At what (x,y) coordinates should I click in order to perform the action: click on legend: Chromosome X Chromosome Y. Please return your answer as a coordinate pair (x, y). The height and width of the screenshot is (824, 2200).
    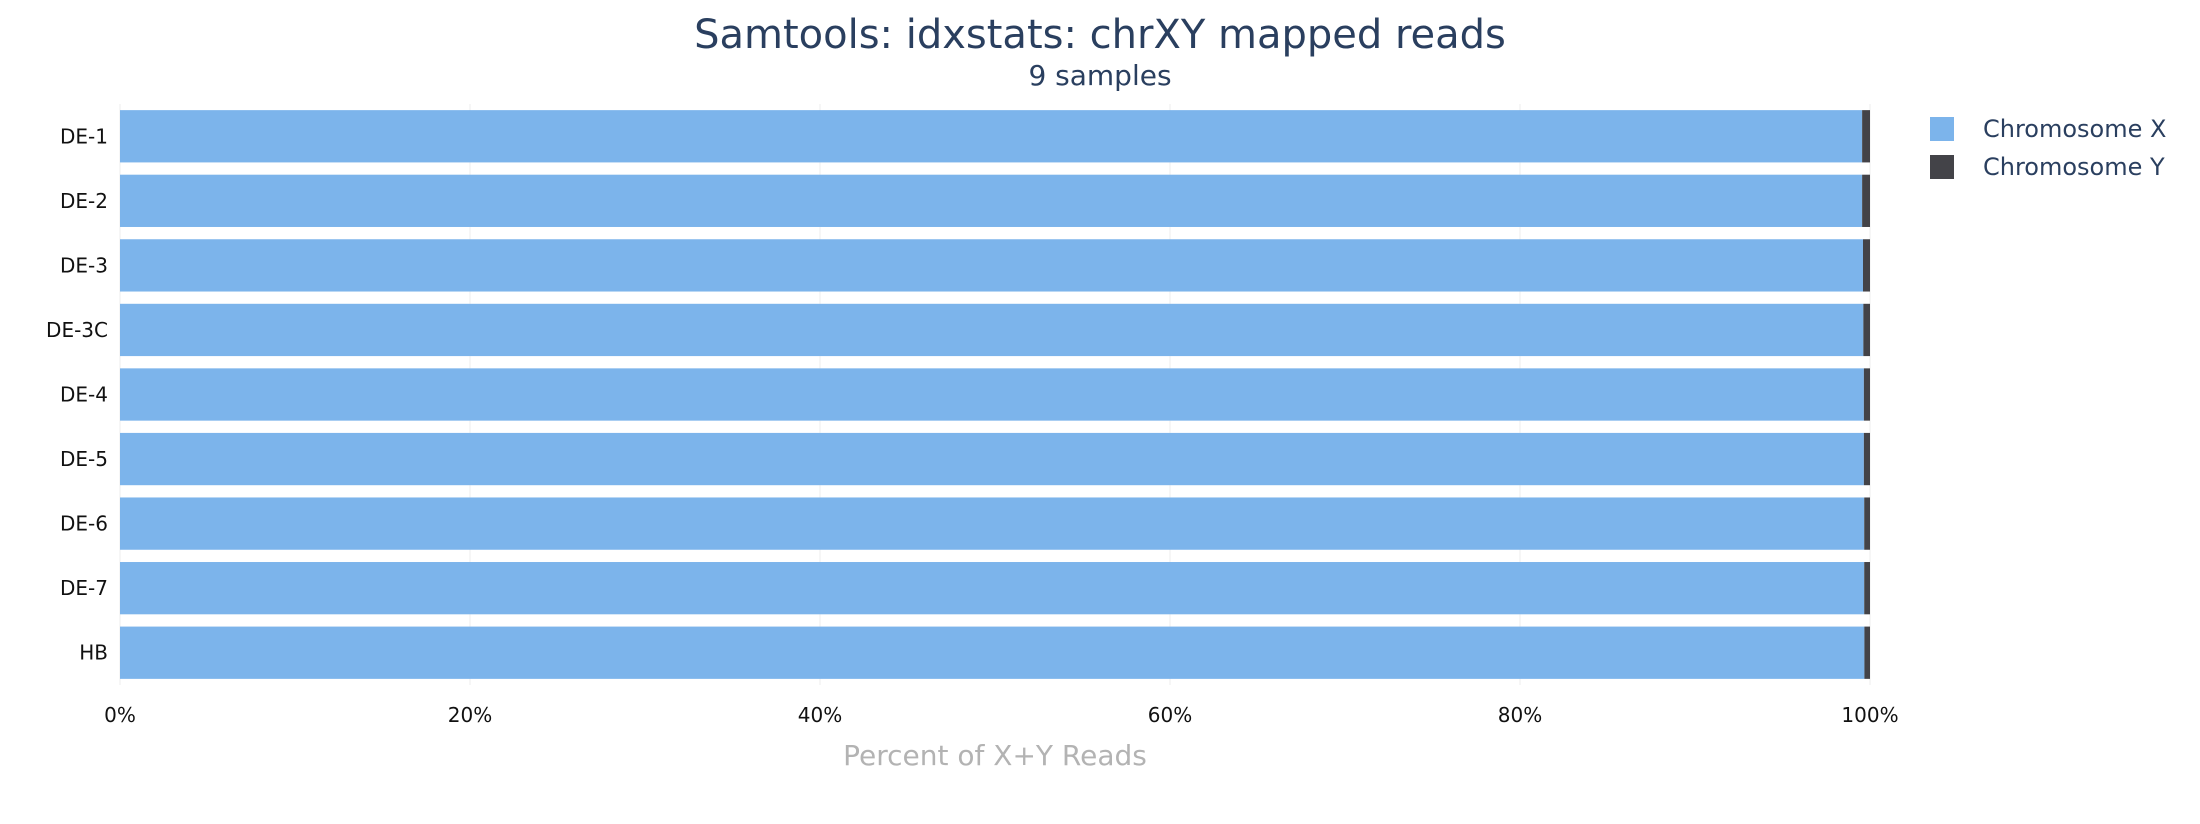
    Looking at the image, I should click on (2048, 148).